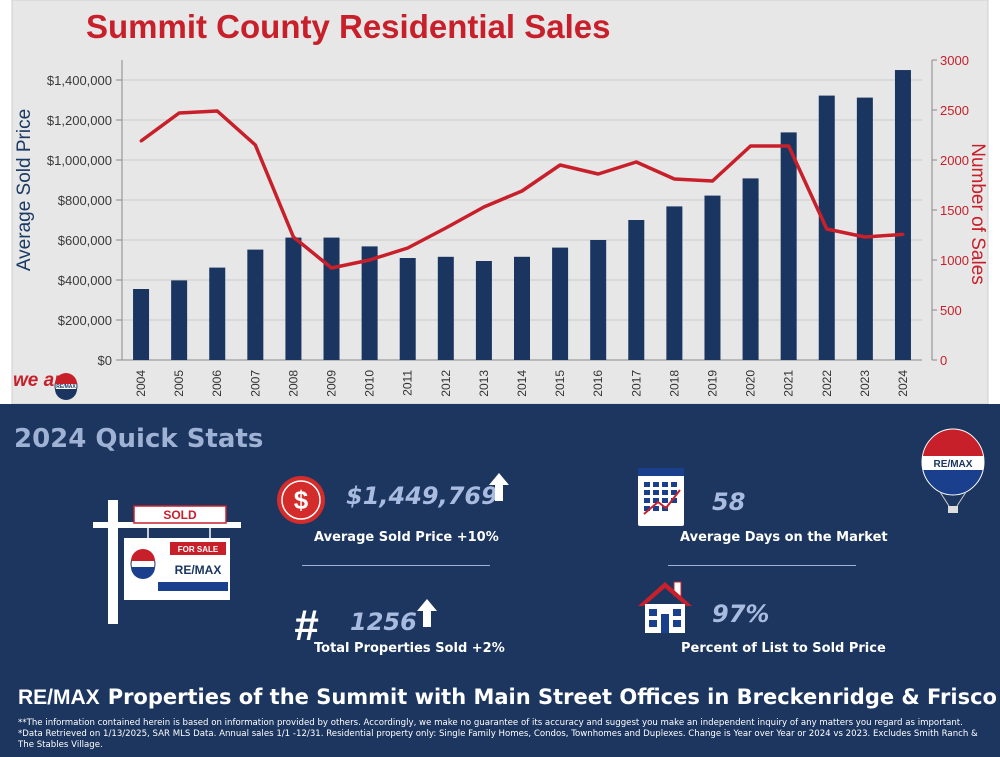 The image size is (1000, 757). I want to click on x-tick-label: 2022, so click(827, 383).